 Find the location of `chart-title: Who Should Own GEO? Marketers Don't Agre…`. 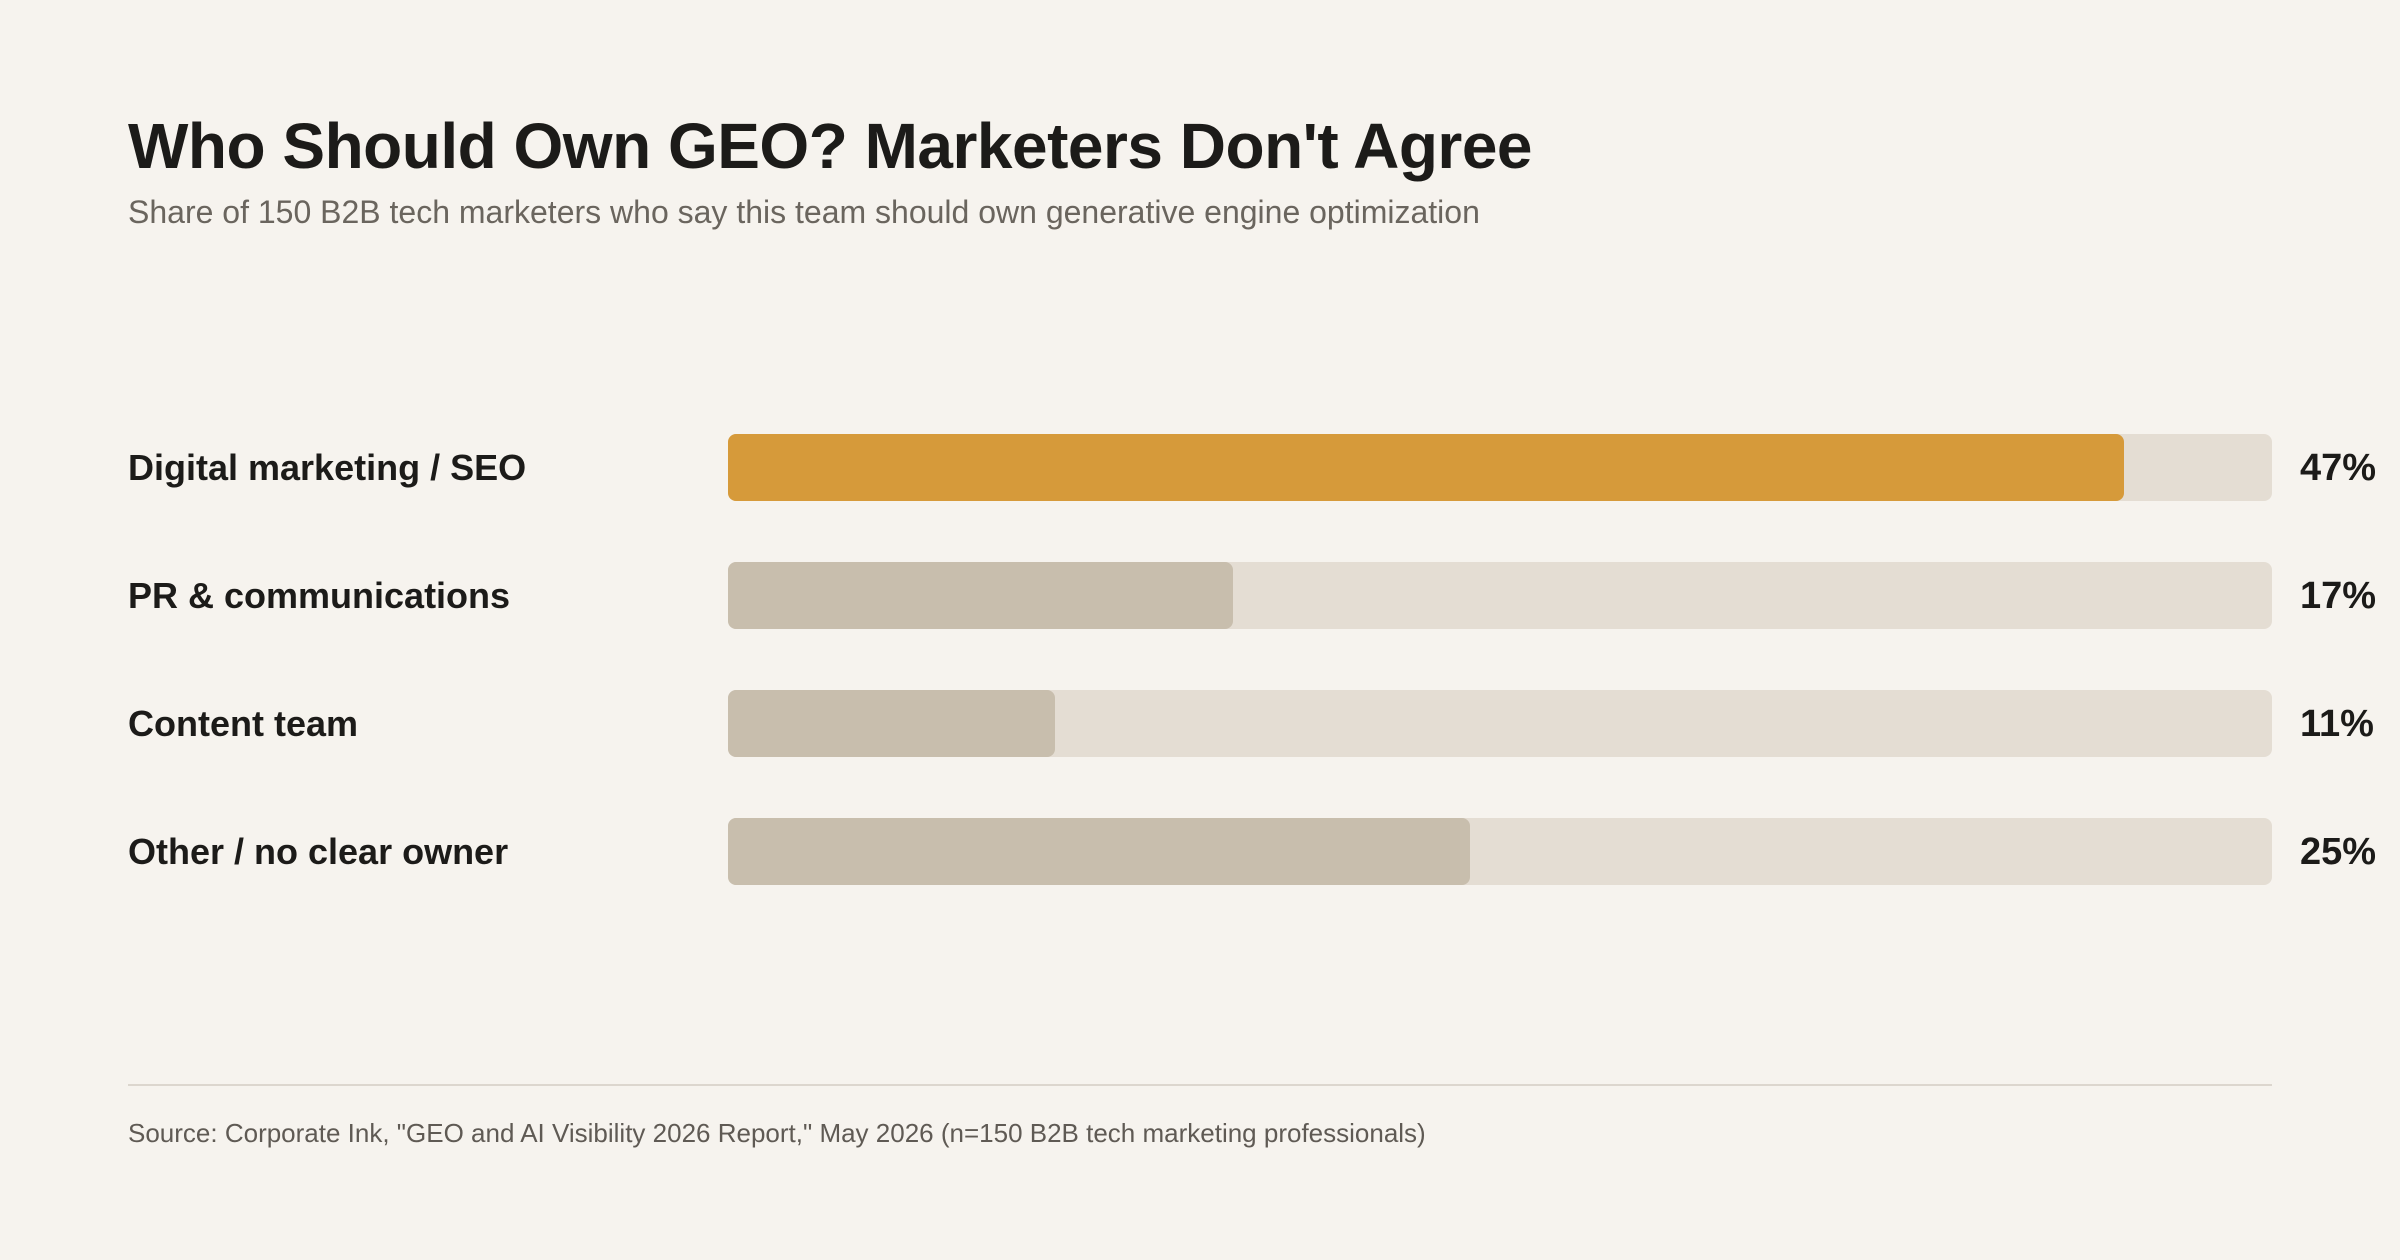

chart-title: Who Should Own GEO? Marketers Don't Agre… is located at coordinates (830, 146).